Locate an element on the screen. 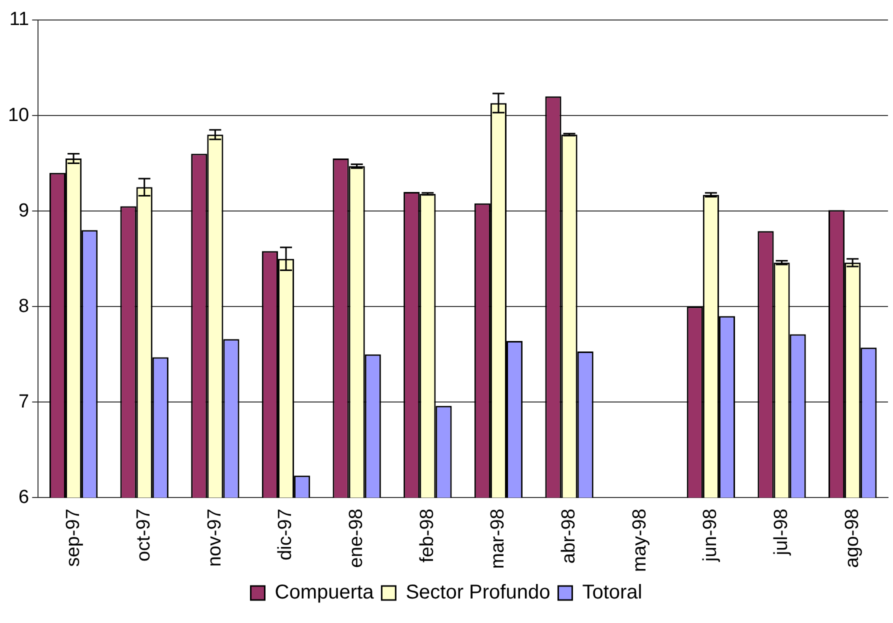 Image resolution: width=893 pixels, height=623 pixels. x-tick-label: oct-97 is located at coordinates (144, 535).